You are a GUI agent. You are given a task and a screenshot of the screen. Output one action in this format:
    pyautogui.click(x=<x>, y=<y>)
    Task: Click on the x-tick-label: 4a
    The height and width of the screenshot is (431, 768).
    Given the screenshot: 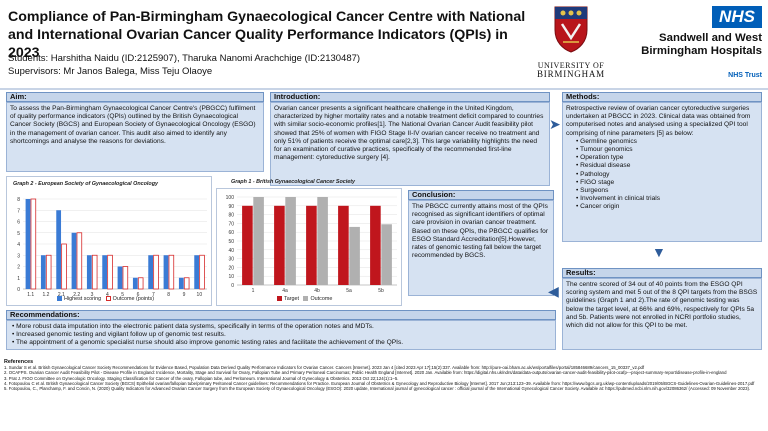 What is the action you would take?
    pyautogui.click(x=285, y=291)
    